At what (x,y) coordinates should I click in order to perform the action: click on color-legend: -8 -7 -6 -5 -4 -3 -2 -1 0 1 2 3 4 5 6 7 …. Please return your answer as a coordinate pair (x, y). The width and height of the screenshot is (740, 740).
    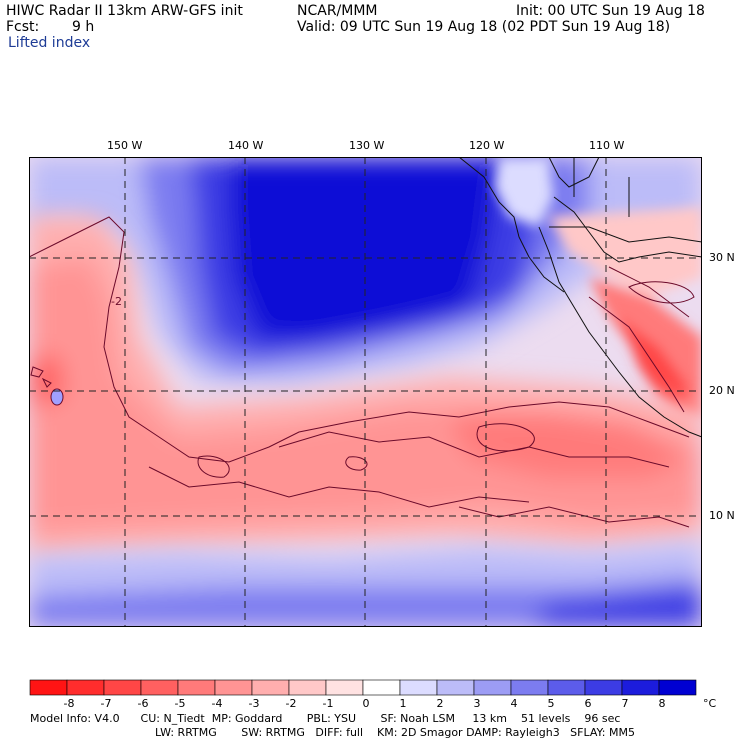
    Looking at the image, I should click on (373, 694).